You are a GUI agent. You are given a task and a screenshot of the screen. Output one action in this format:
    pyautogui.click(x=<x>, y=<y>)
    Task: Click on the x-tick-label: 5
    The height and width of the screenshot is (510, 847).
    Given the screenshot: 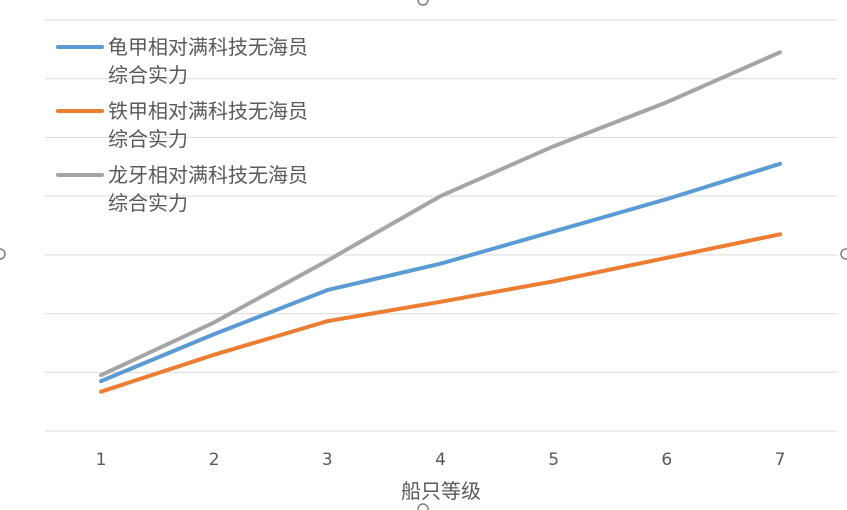 What is the action you would take?
    pyautogui.click(x=553, y=460)
    